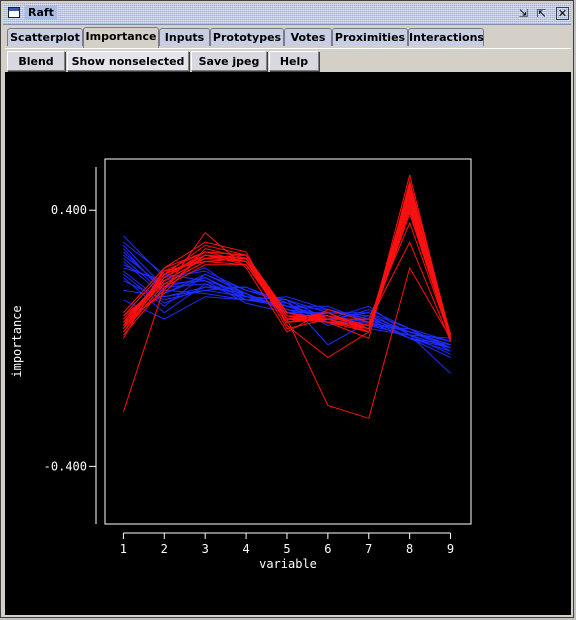 The width and height of the screenshot is (576, 620). I want to click on close-window-icon: ✕, so click(562, 13).